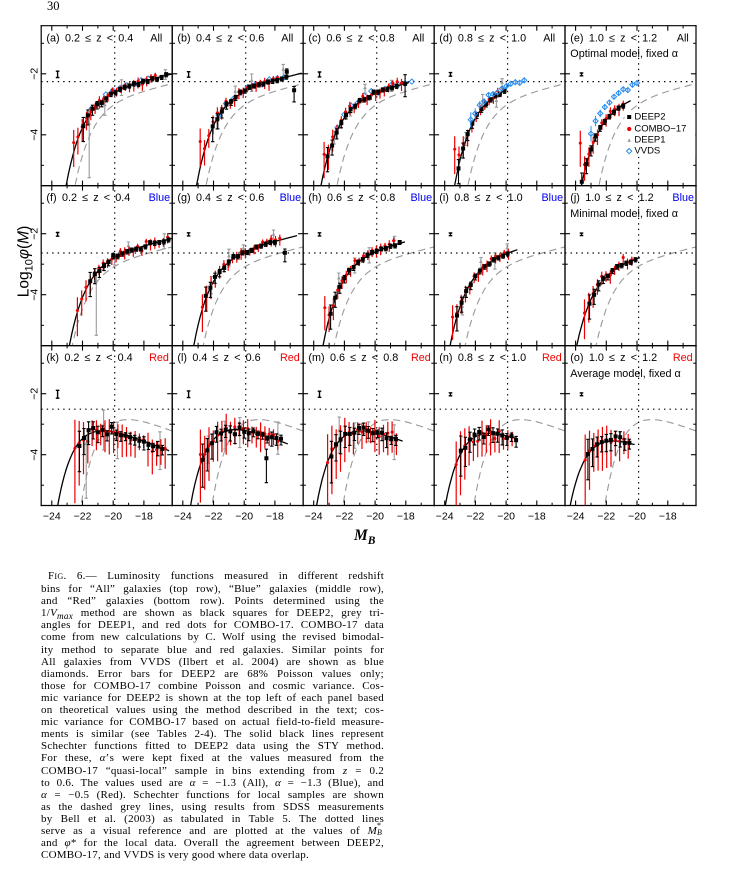  What do you see at coordinates (660, 129) in the screenshot?
I see `svg-text: COMBO−17` at bounding box center [660, 129].